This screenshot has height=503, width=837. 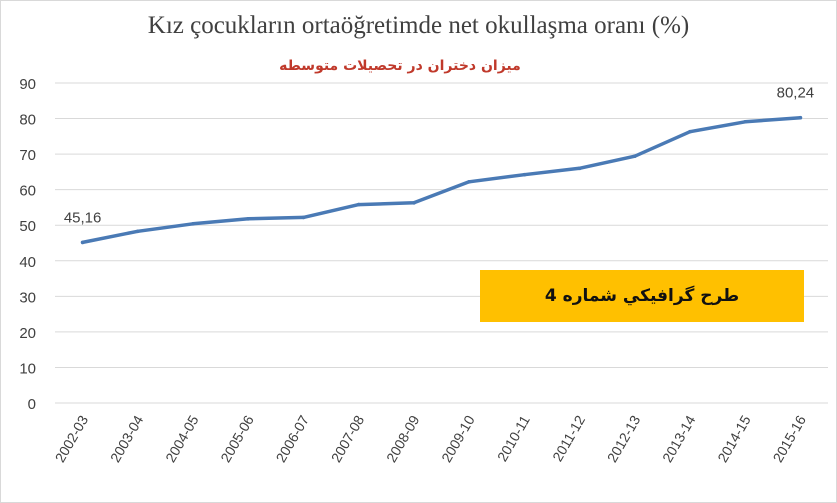 I want to click on x-tick-label: 2011-12, so click(x=568, y=438).